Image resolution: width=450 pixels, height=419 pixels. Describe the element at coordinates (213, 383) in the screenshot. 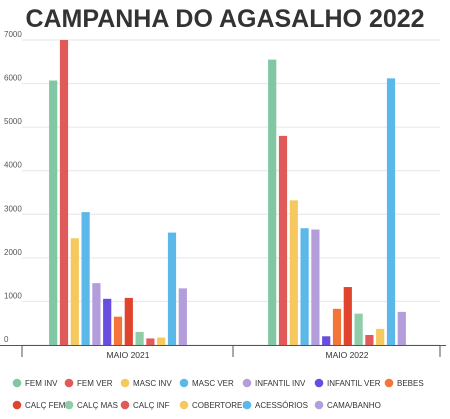

I see `legend-label: MASC VER` at that location.